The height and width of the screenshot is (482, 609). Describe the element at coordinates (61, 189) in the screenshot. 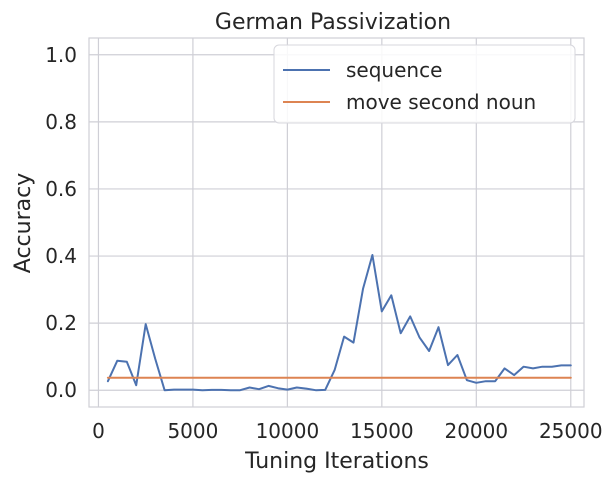

I see `y-tick-label: 0.6` at that location.